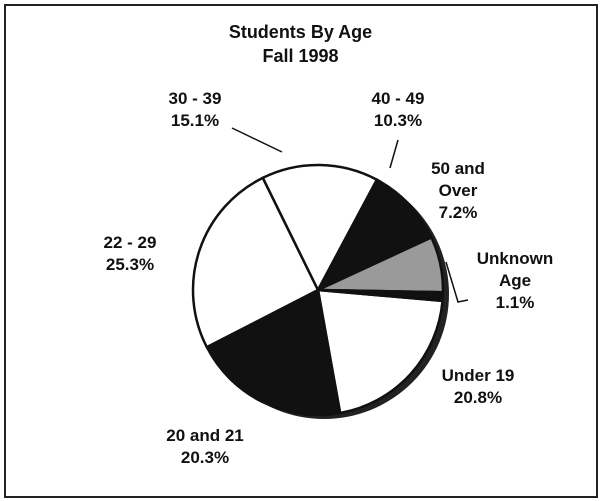 The height and width of the screenshot is (501, 601). What do you see at coordinates (130, 242) in the screenshot?
I see `category-label: 22 - 29` at bounding box center [130, 242].